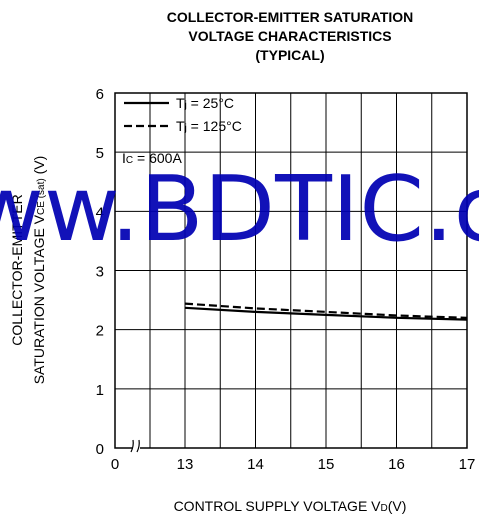 This screenshot has height=522, width=479. I want to click on y-axis-label-main: SATURATION VOLTAGE V, so click(39, 299).